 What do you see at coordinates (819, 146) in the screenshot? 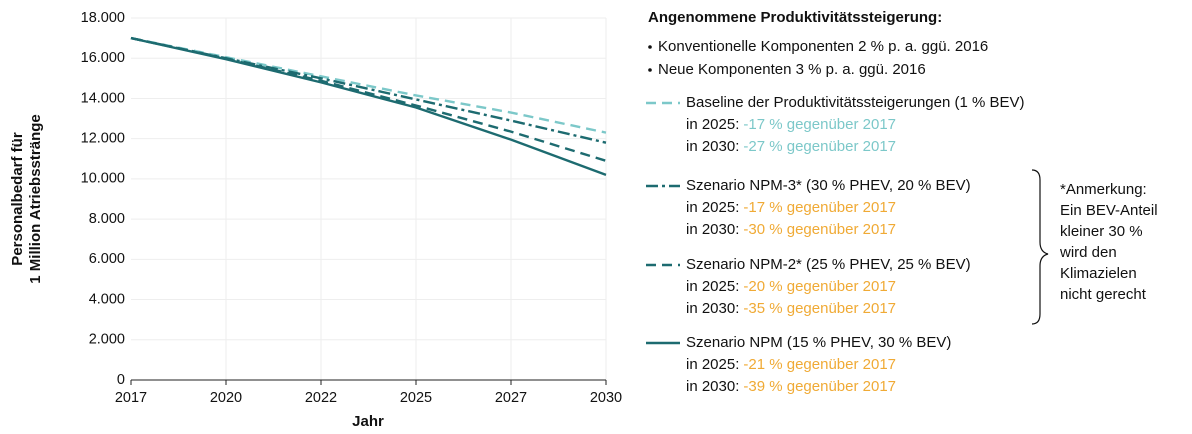
I see `note-value: -27 % gegenüber 2017` at bounding box center [819, 146].